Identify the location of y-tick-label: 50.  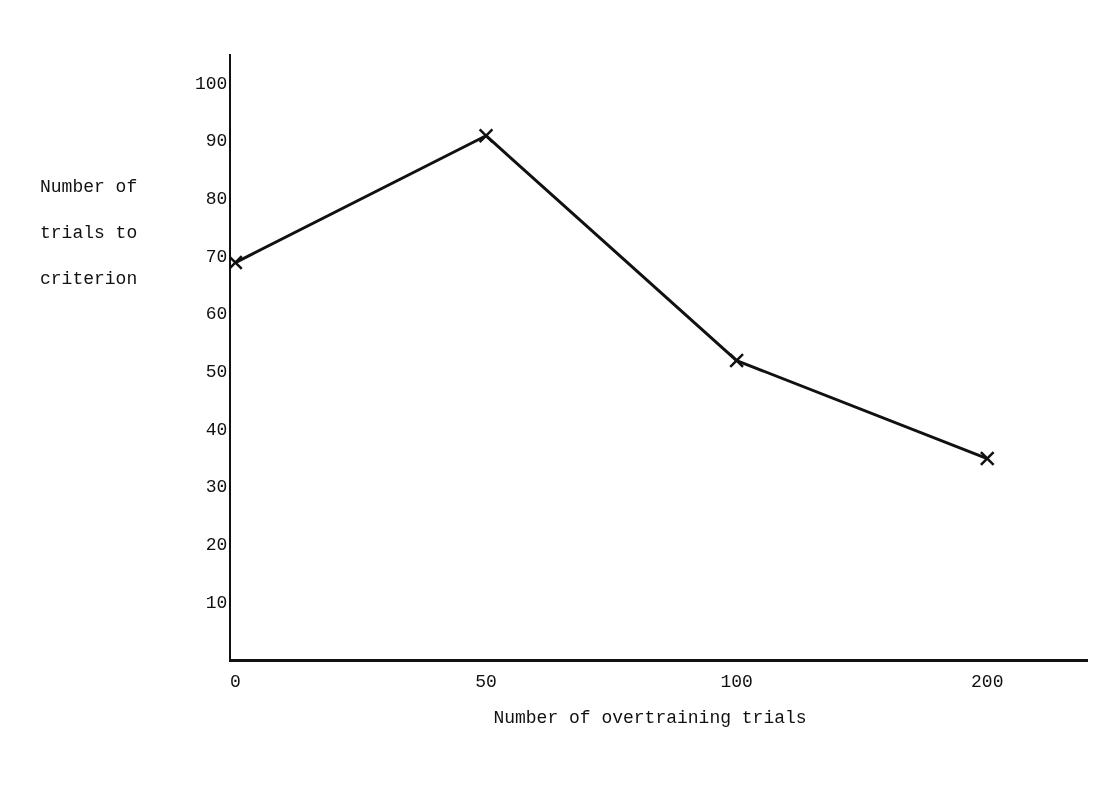
(216, 371).